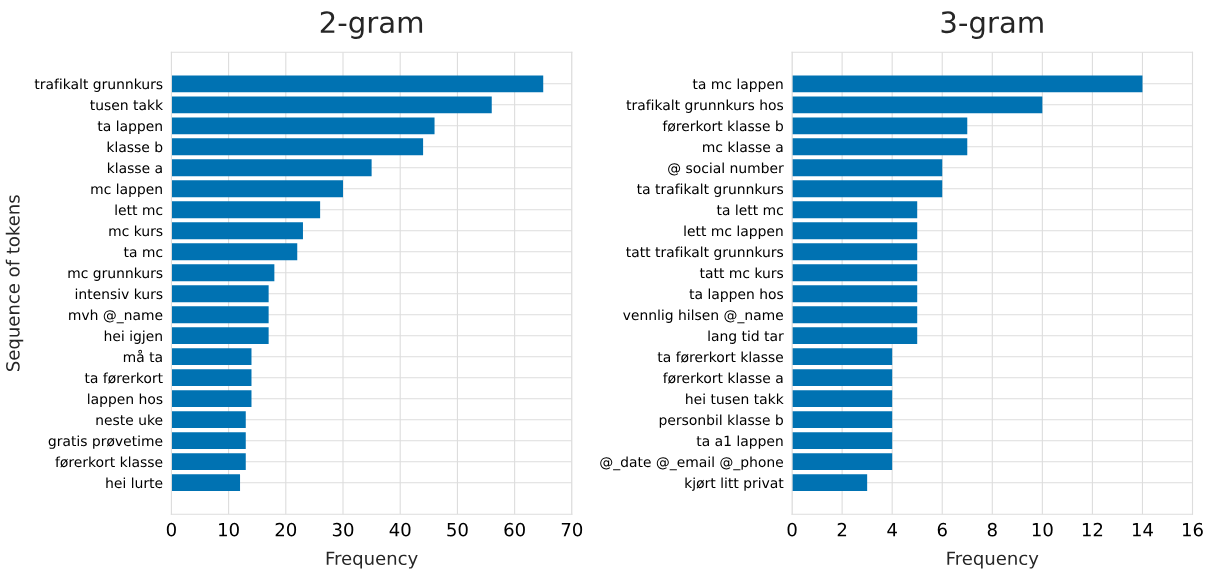 The image size is (1207, 581). Describe the element at coordinates (721, 421) in the screenshot. I see `y-tick-label: personbil klasse b` at that location.